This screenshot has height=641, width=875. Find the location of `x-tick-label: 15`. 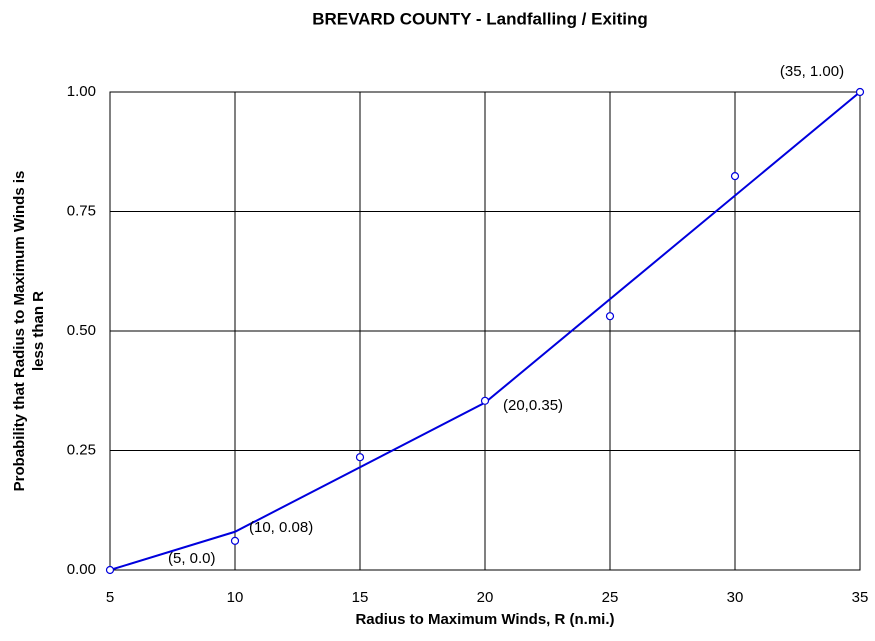

x-tick-label: 15 is located at coordinates (360, 597).